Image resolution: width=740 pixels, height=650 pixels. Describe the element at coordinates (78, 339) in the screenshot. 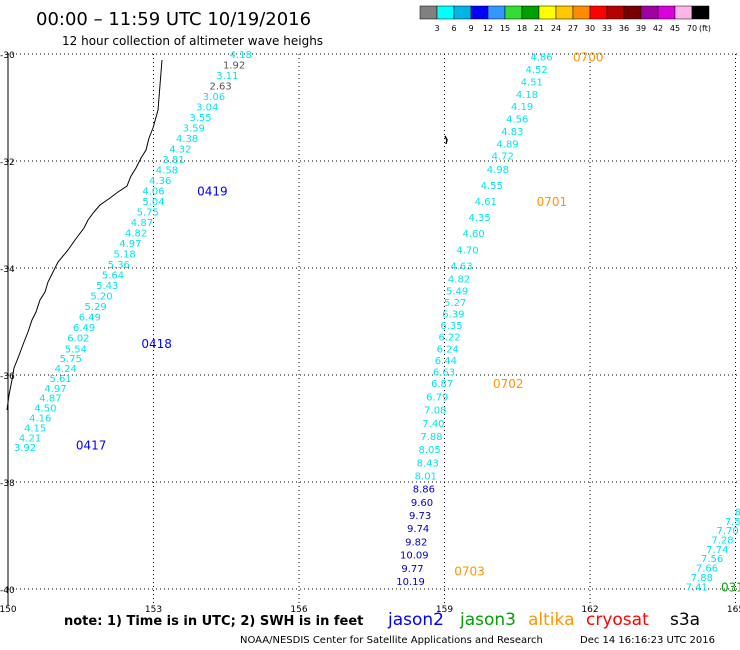

I see `wave-height-value: 6.02` at that location.